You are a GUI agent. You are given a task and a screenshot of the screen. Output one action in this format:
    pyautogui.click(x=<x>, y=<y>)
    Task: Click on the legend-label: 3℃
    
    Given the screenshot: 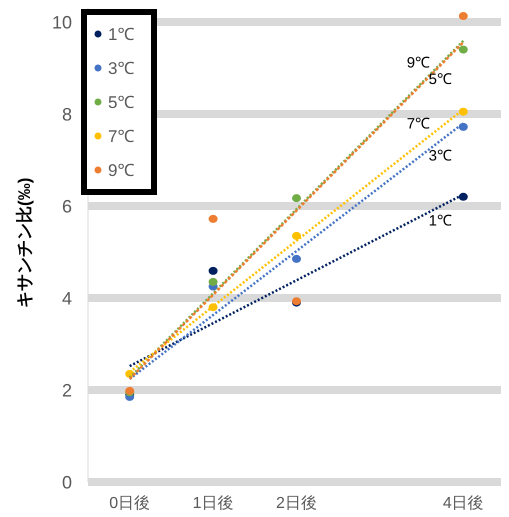 What is the action you would take?
    pyautogui.click(x=121, y=68)
    